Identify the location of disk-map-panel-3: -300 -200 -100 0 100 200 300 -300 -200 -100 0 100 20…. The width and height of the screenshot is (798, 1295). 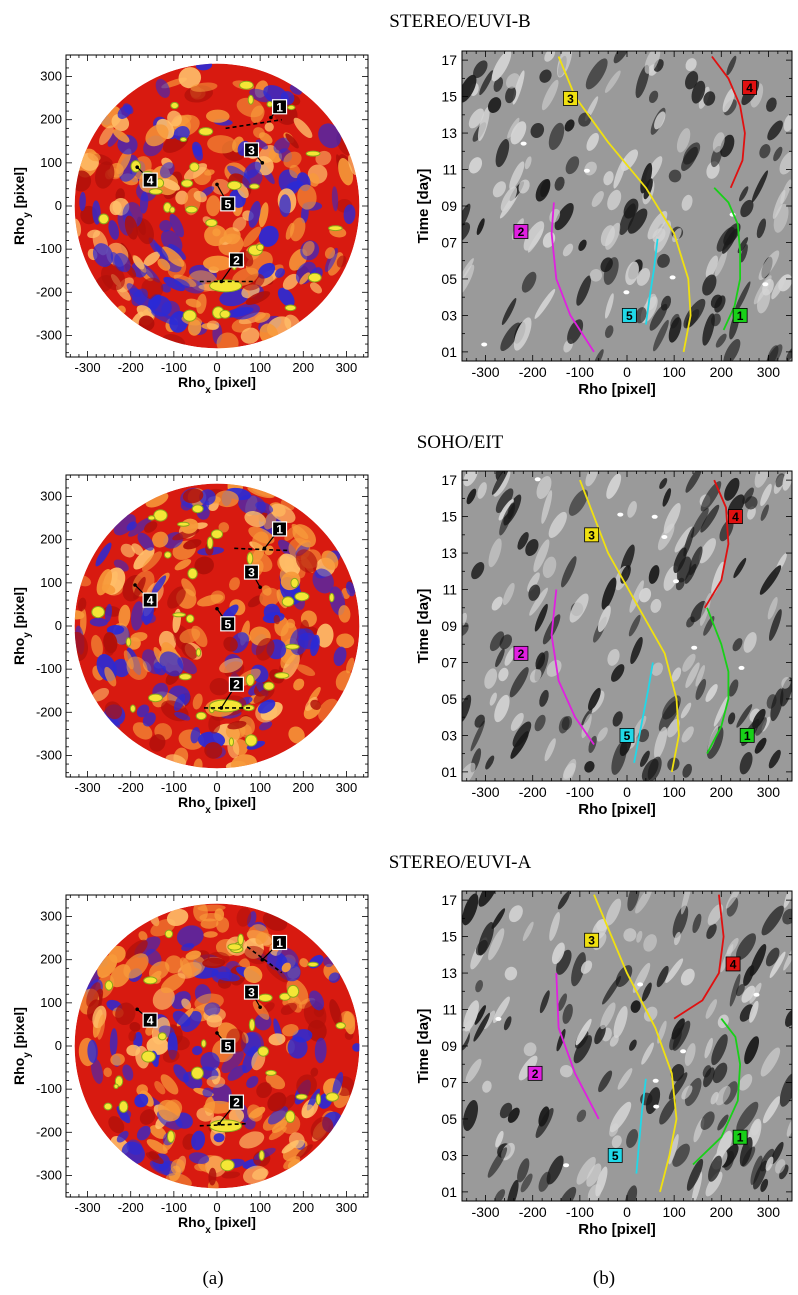
(190, 1065).